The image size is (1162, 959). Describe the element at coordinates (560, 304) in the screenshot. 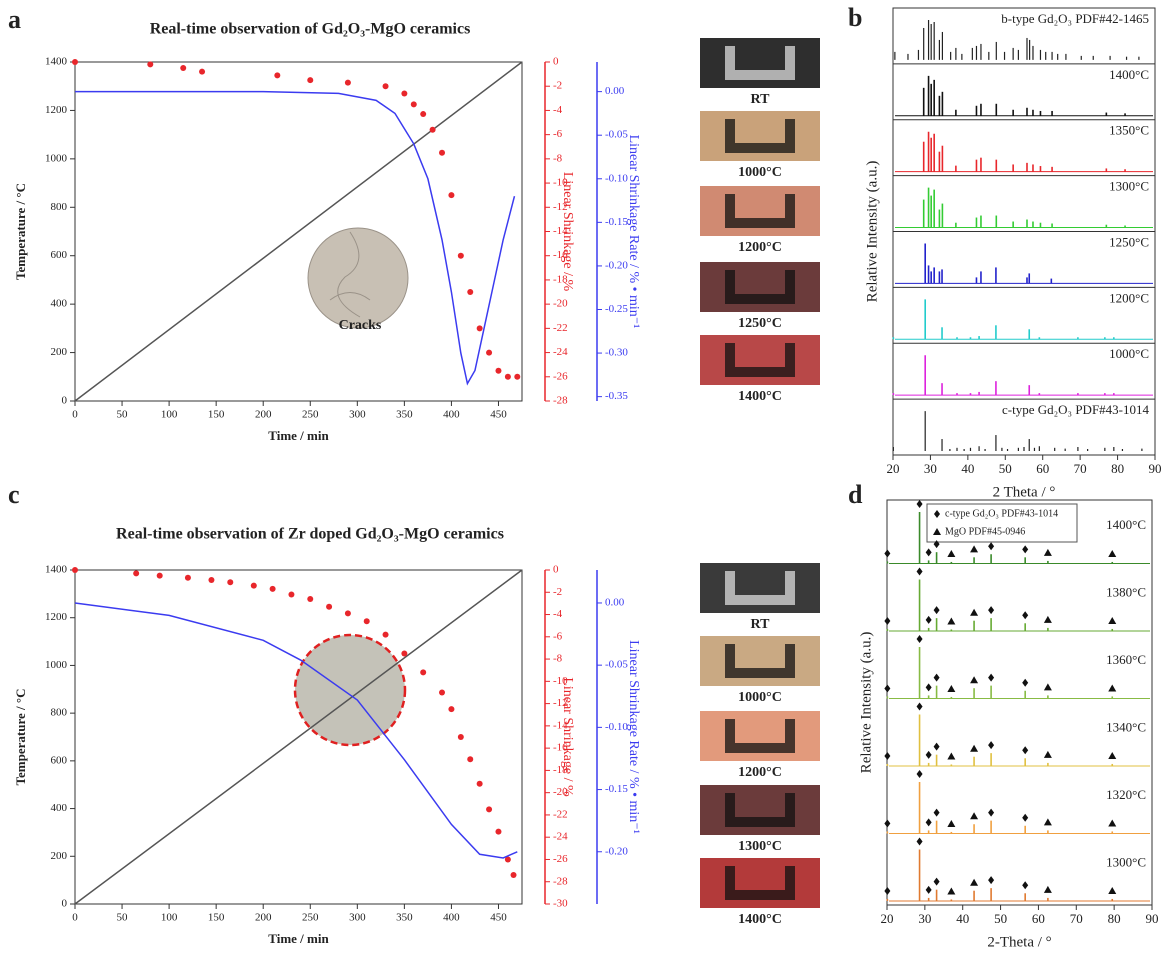

I see `y2-tick-label: -20` at that location.